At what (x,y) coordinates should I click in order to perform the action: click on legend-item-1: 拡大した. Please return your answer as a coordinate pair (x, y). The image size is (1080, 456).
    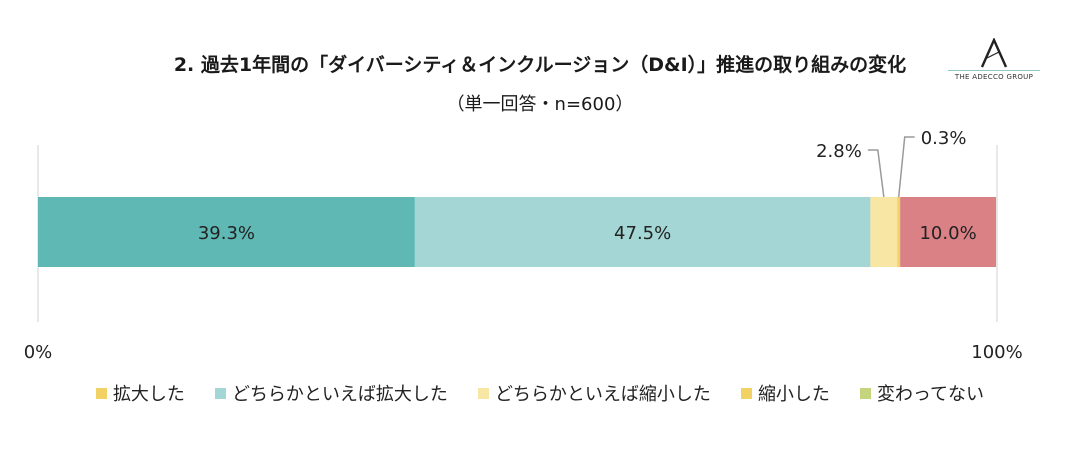
    Looking at the image, I should click on (140, 393).